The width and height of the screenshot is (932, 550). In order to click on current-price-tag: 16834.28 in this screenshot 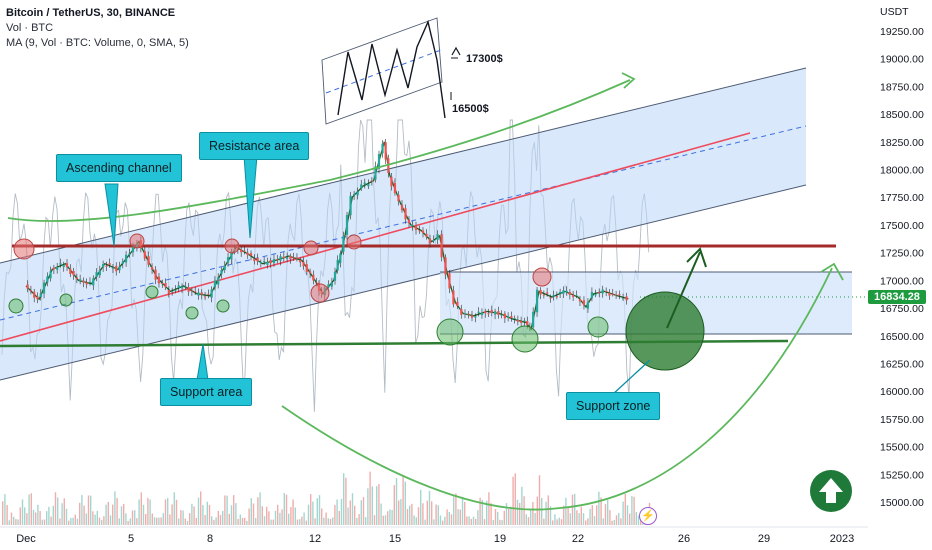, I will do `click(897, 297)`.